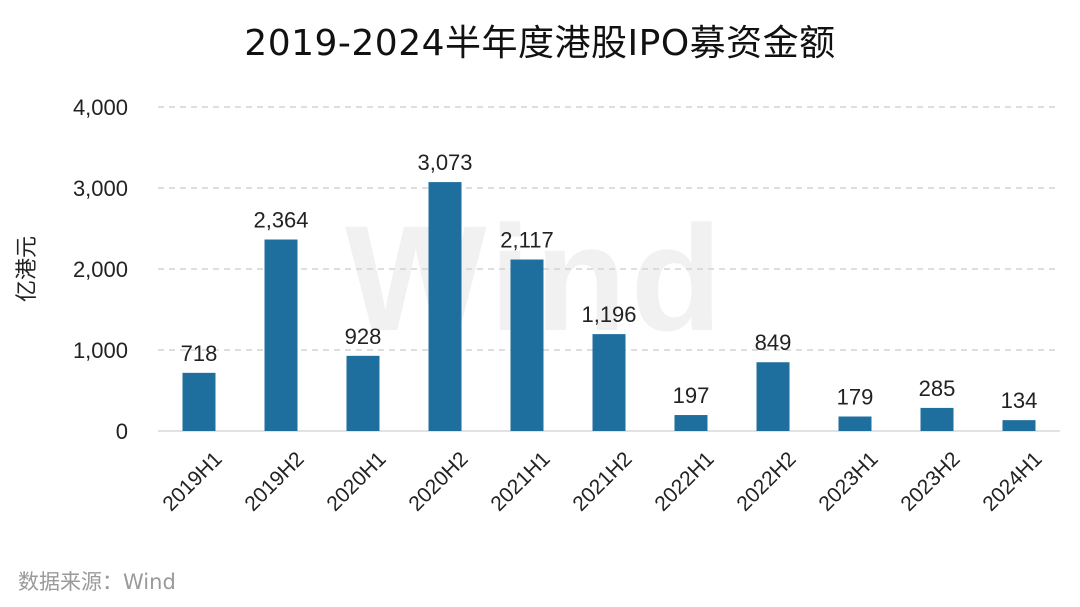  Describe the element at coordinates (937, 388) in the screenshot. I see `value-label: 285` at that location.